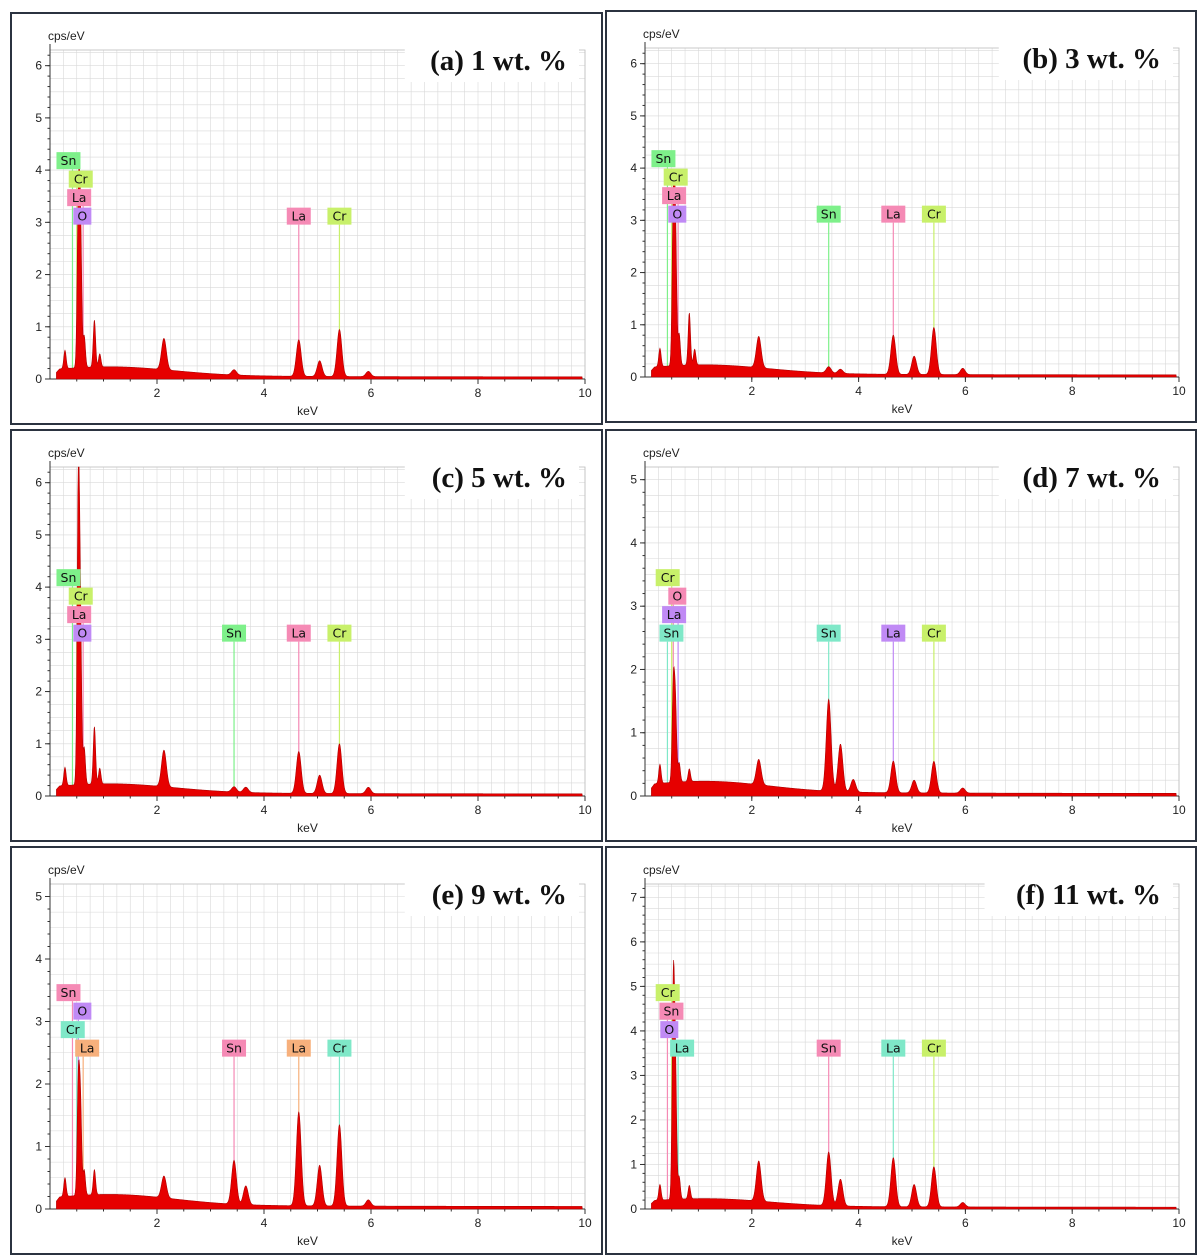 The height and width of the screenshot is (1255, 1197). Describe the element at coordinates (1078, 893) in the screenshot. I see `panel-title: (f) 11 wt. %` at that location.